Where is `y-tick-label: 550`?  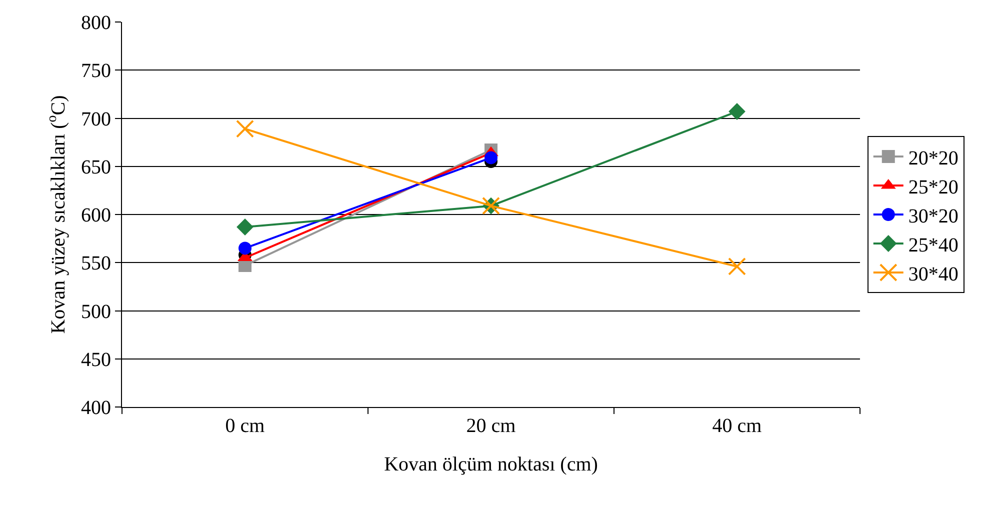
y-tick-label: 550 is located at coordinates (96, 263).